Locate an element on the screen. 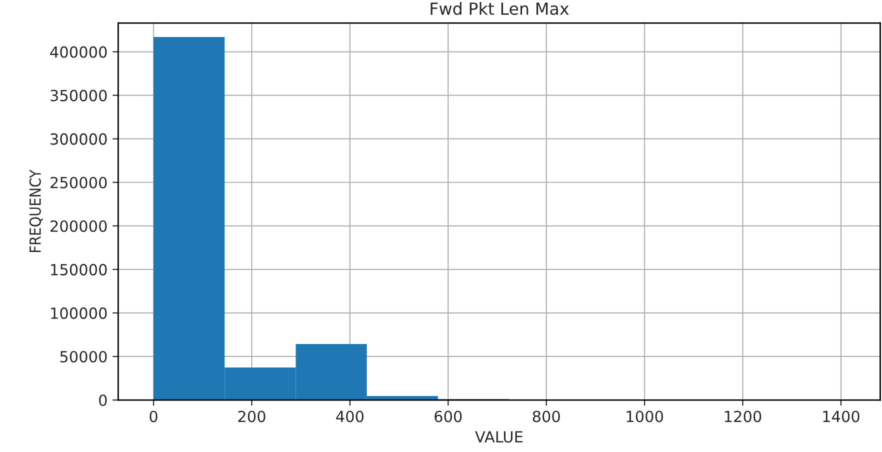 This screenshot has height=452, width=882. y-tick-label: 300000 is located at coordinates (78, 139).